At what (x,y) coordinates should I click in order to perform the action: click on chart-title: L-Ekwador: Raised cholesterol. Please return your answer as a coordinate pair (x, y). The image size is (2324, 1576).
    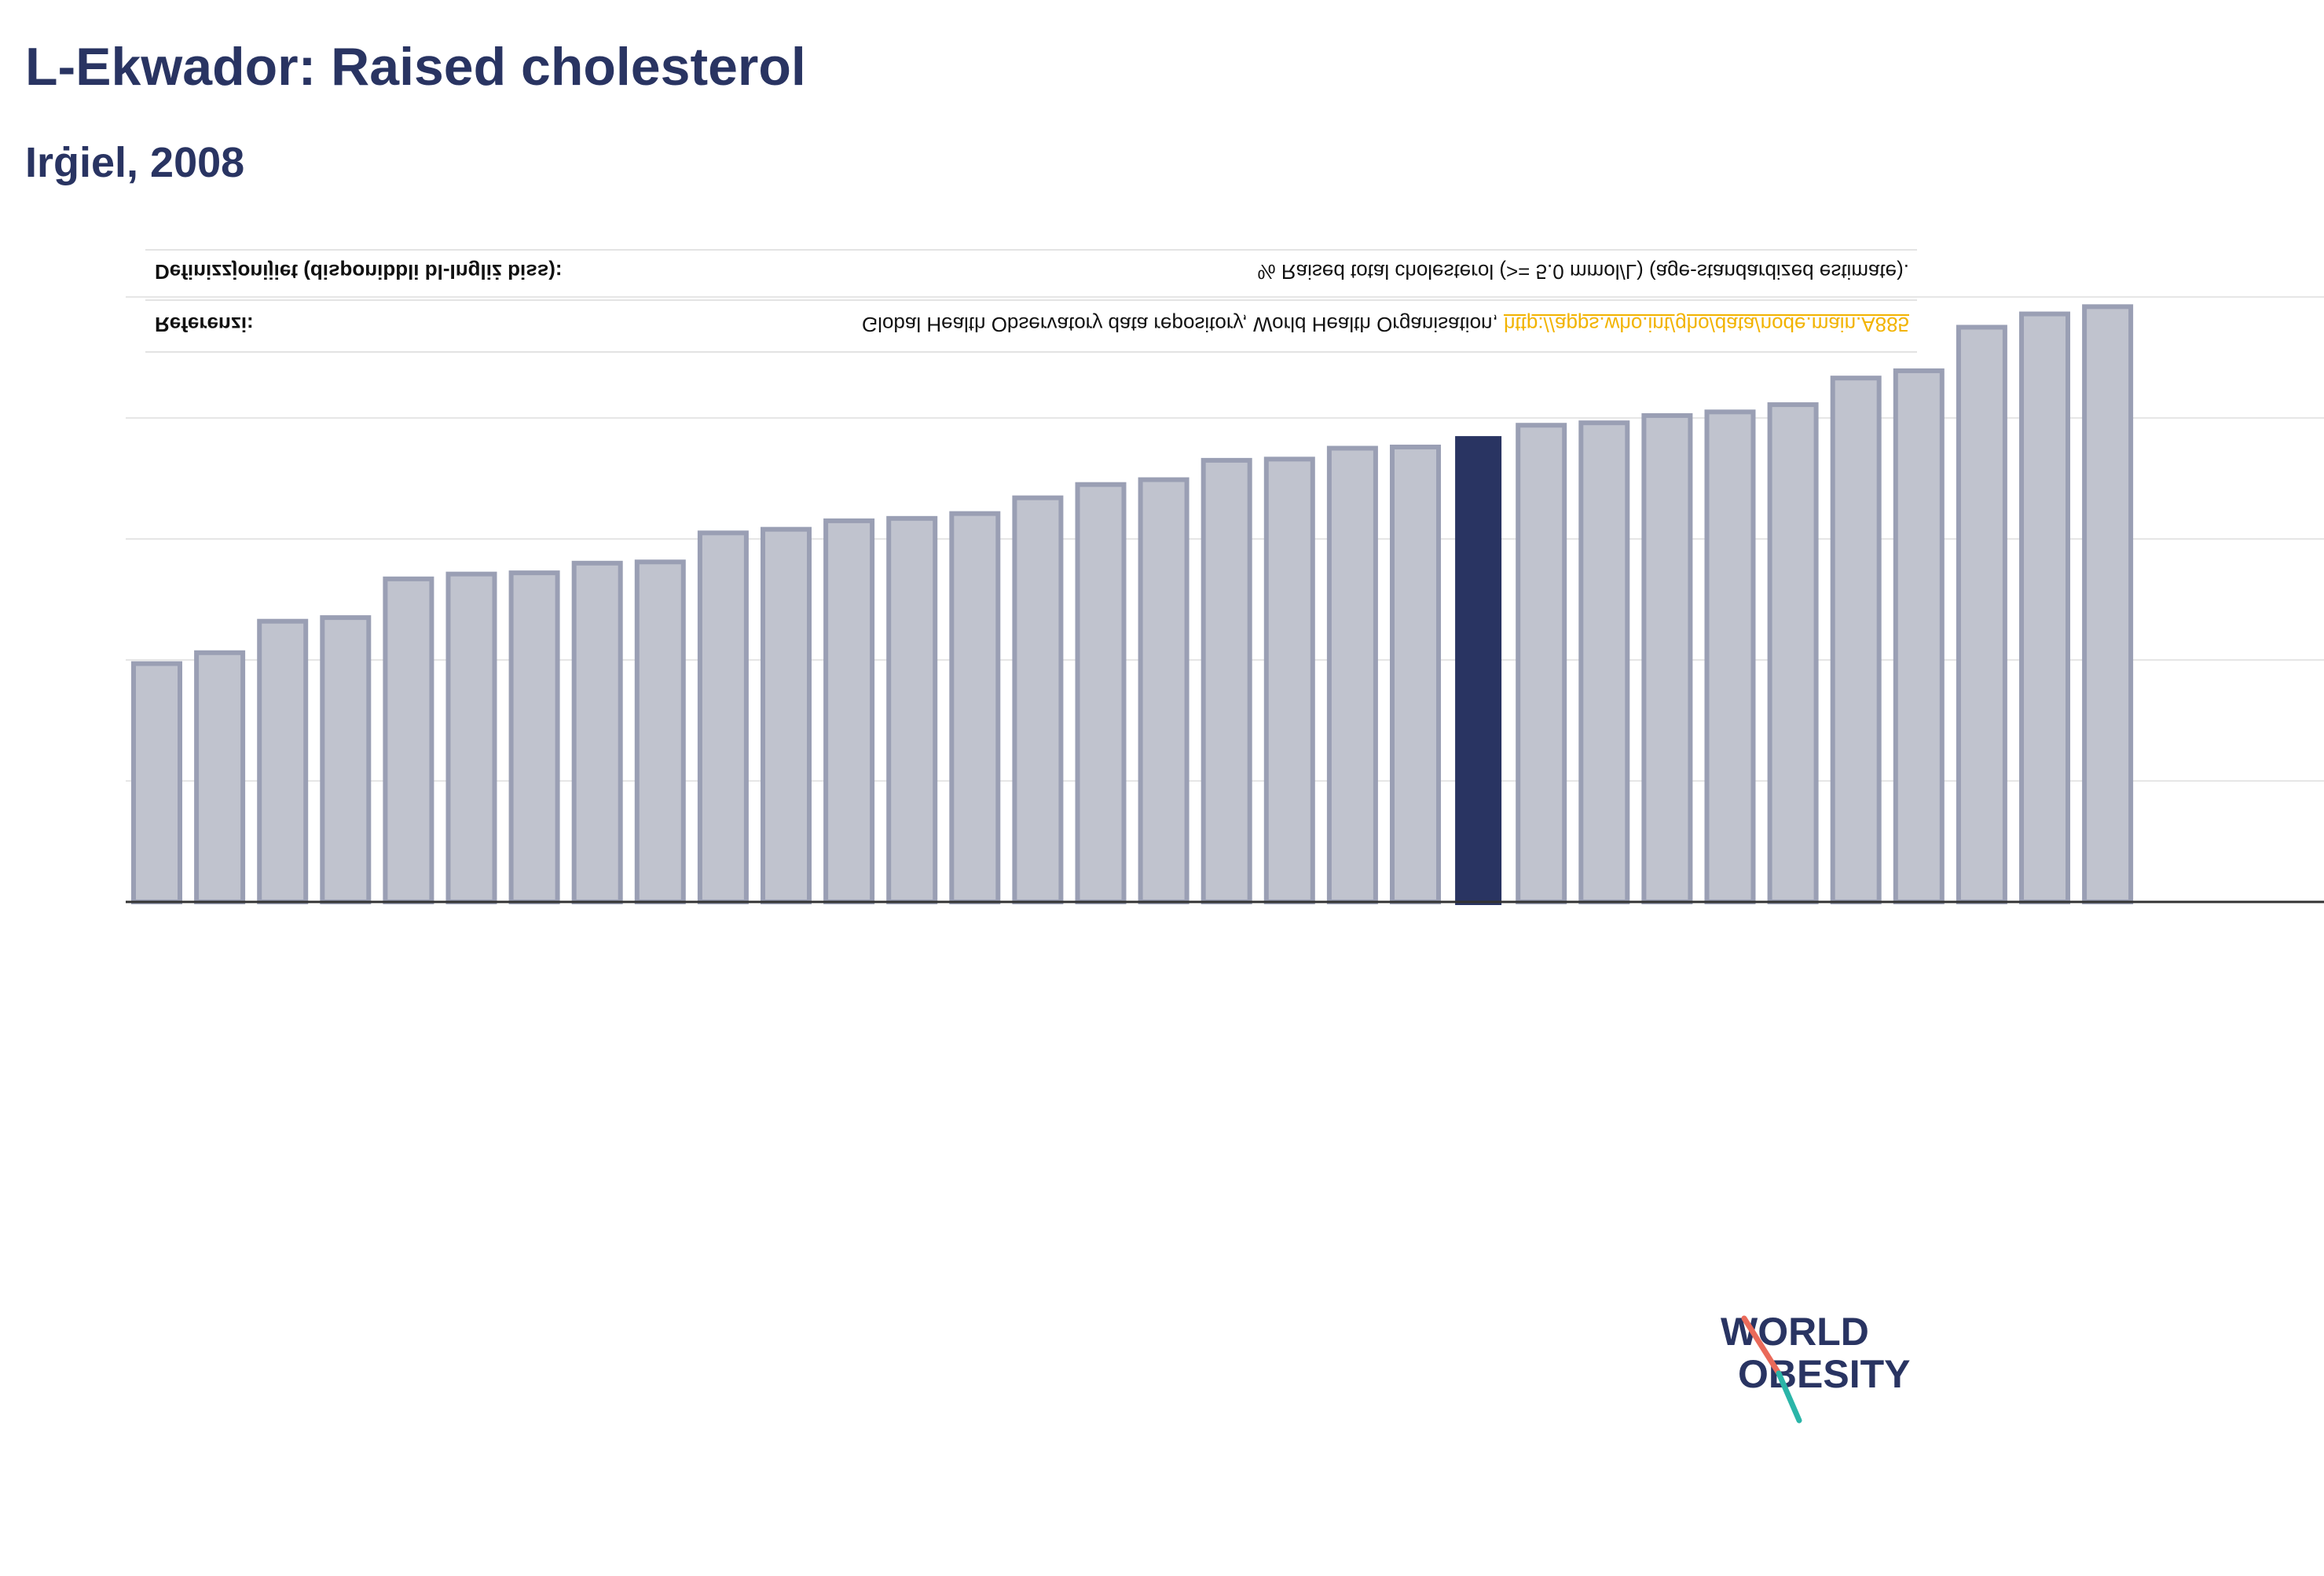
    Looking at the image, I should click on (415, 67).